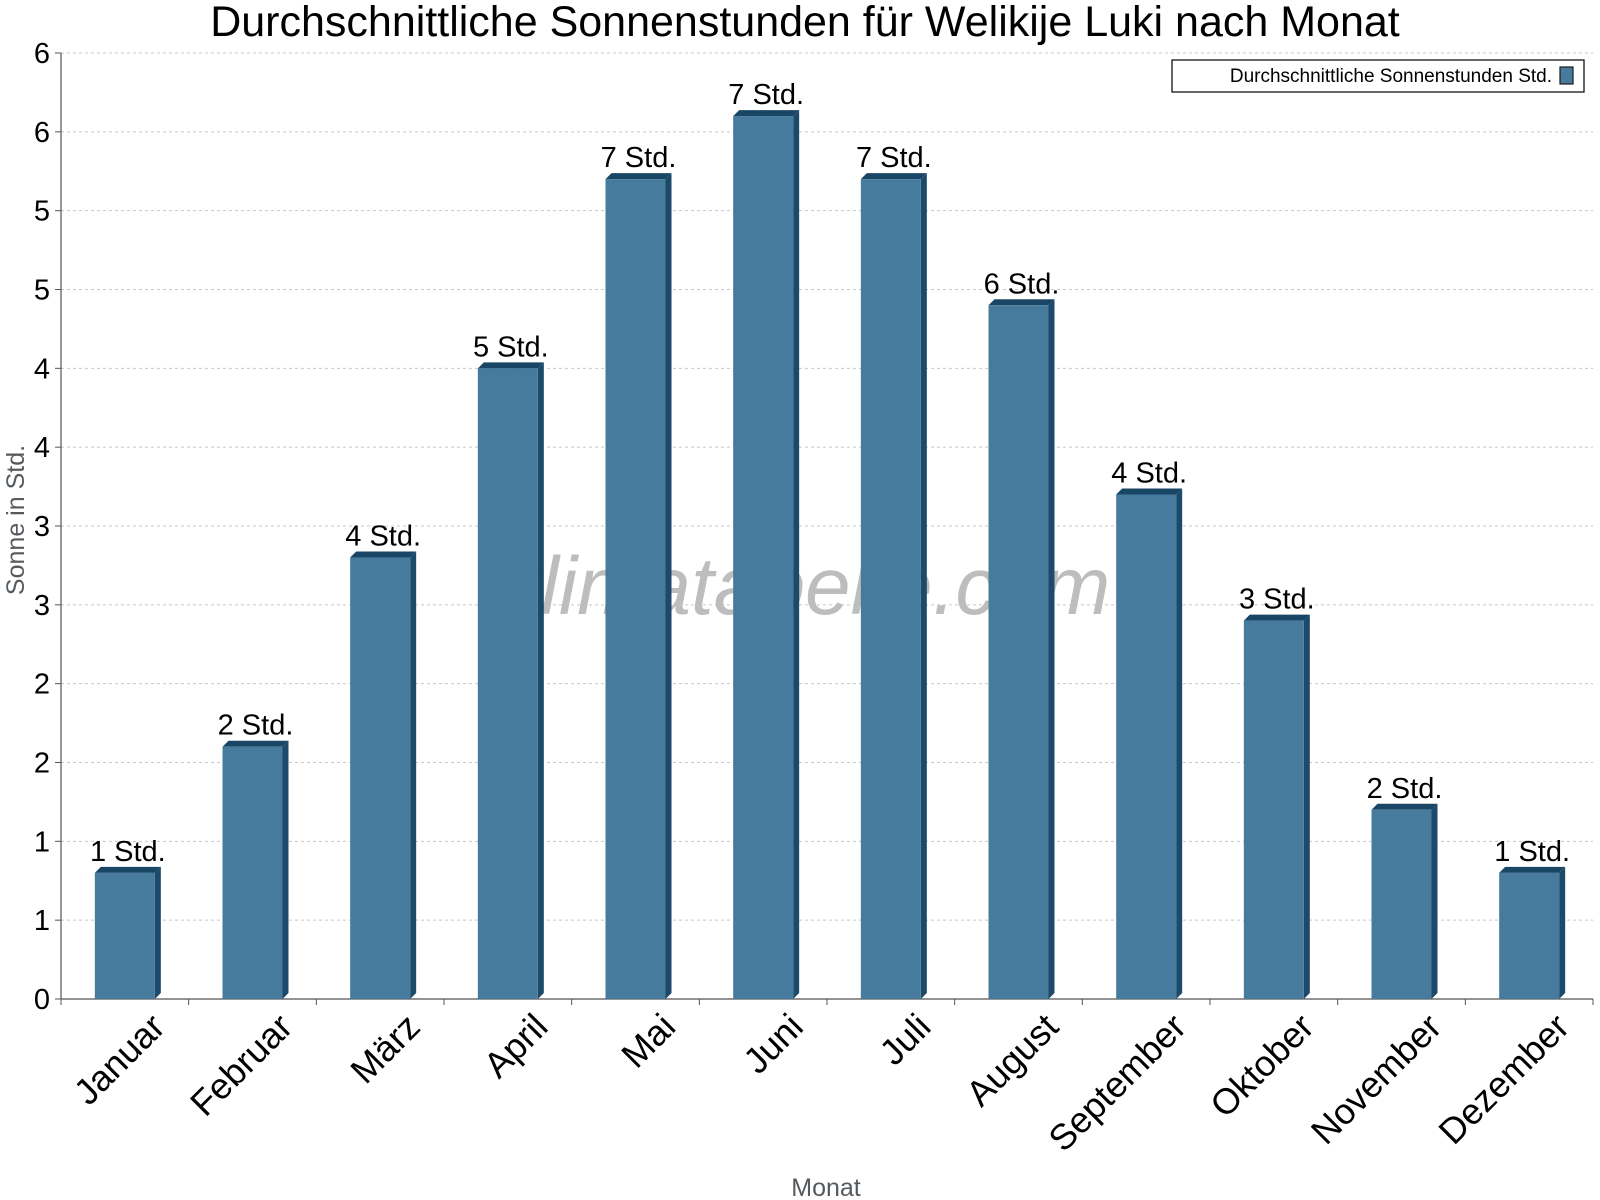  I want to click on x-tick-label: April, so click(516, 1046).